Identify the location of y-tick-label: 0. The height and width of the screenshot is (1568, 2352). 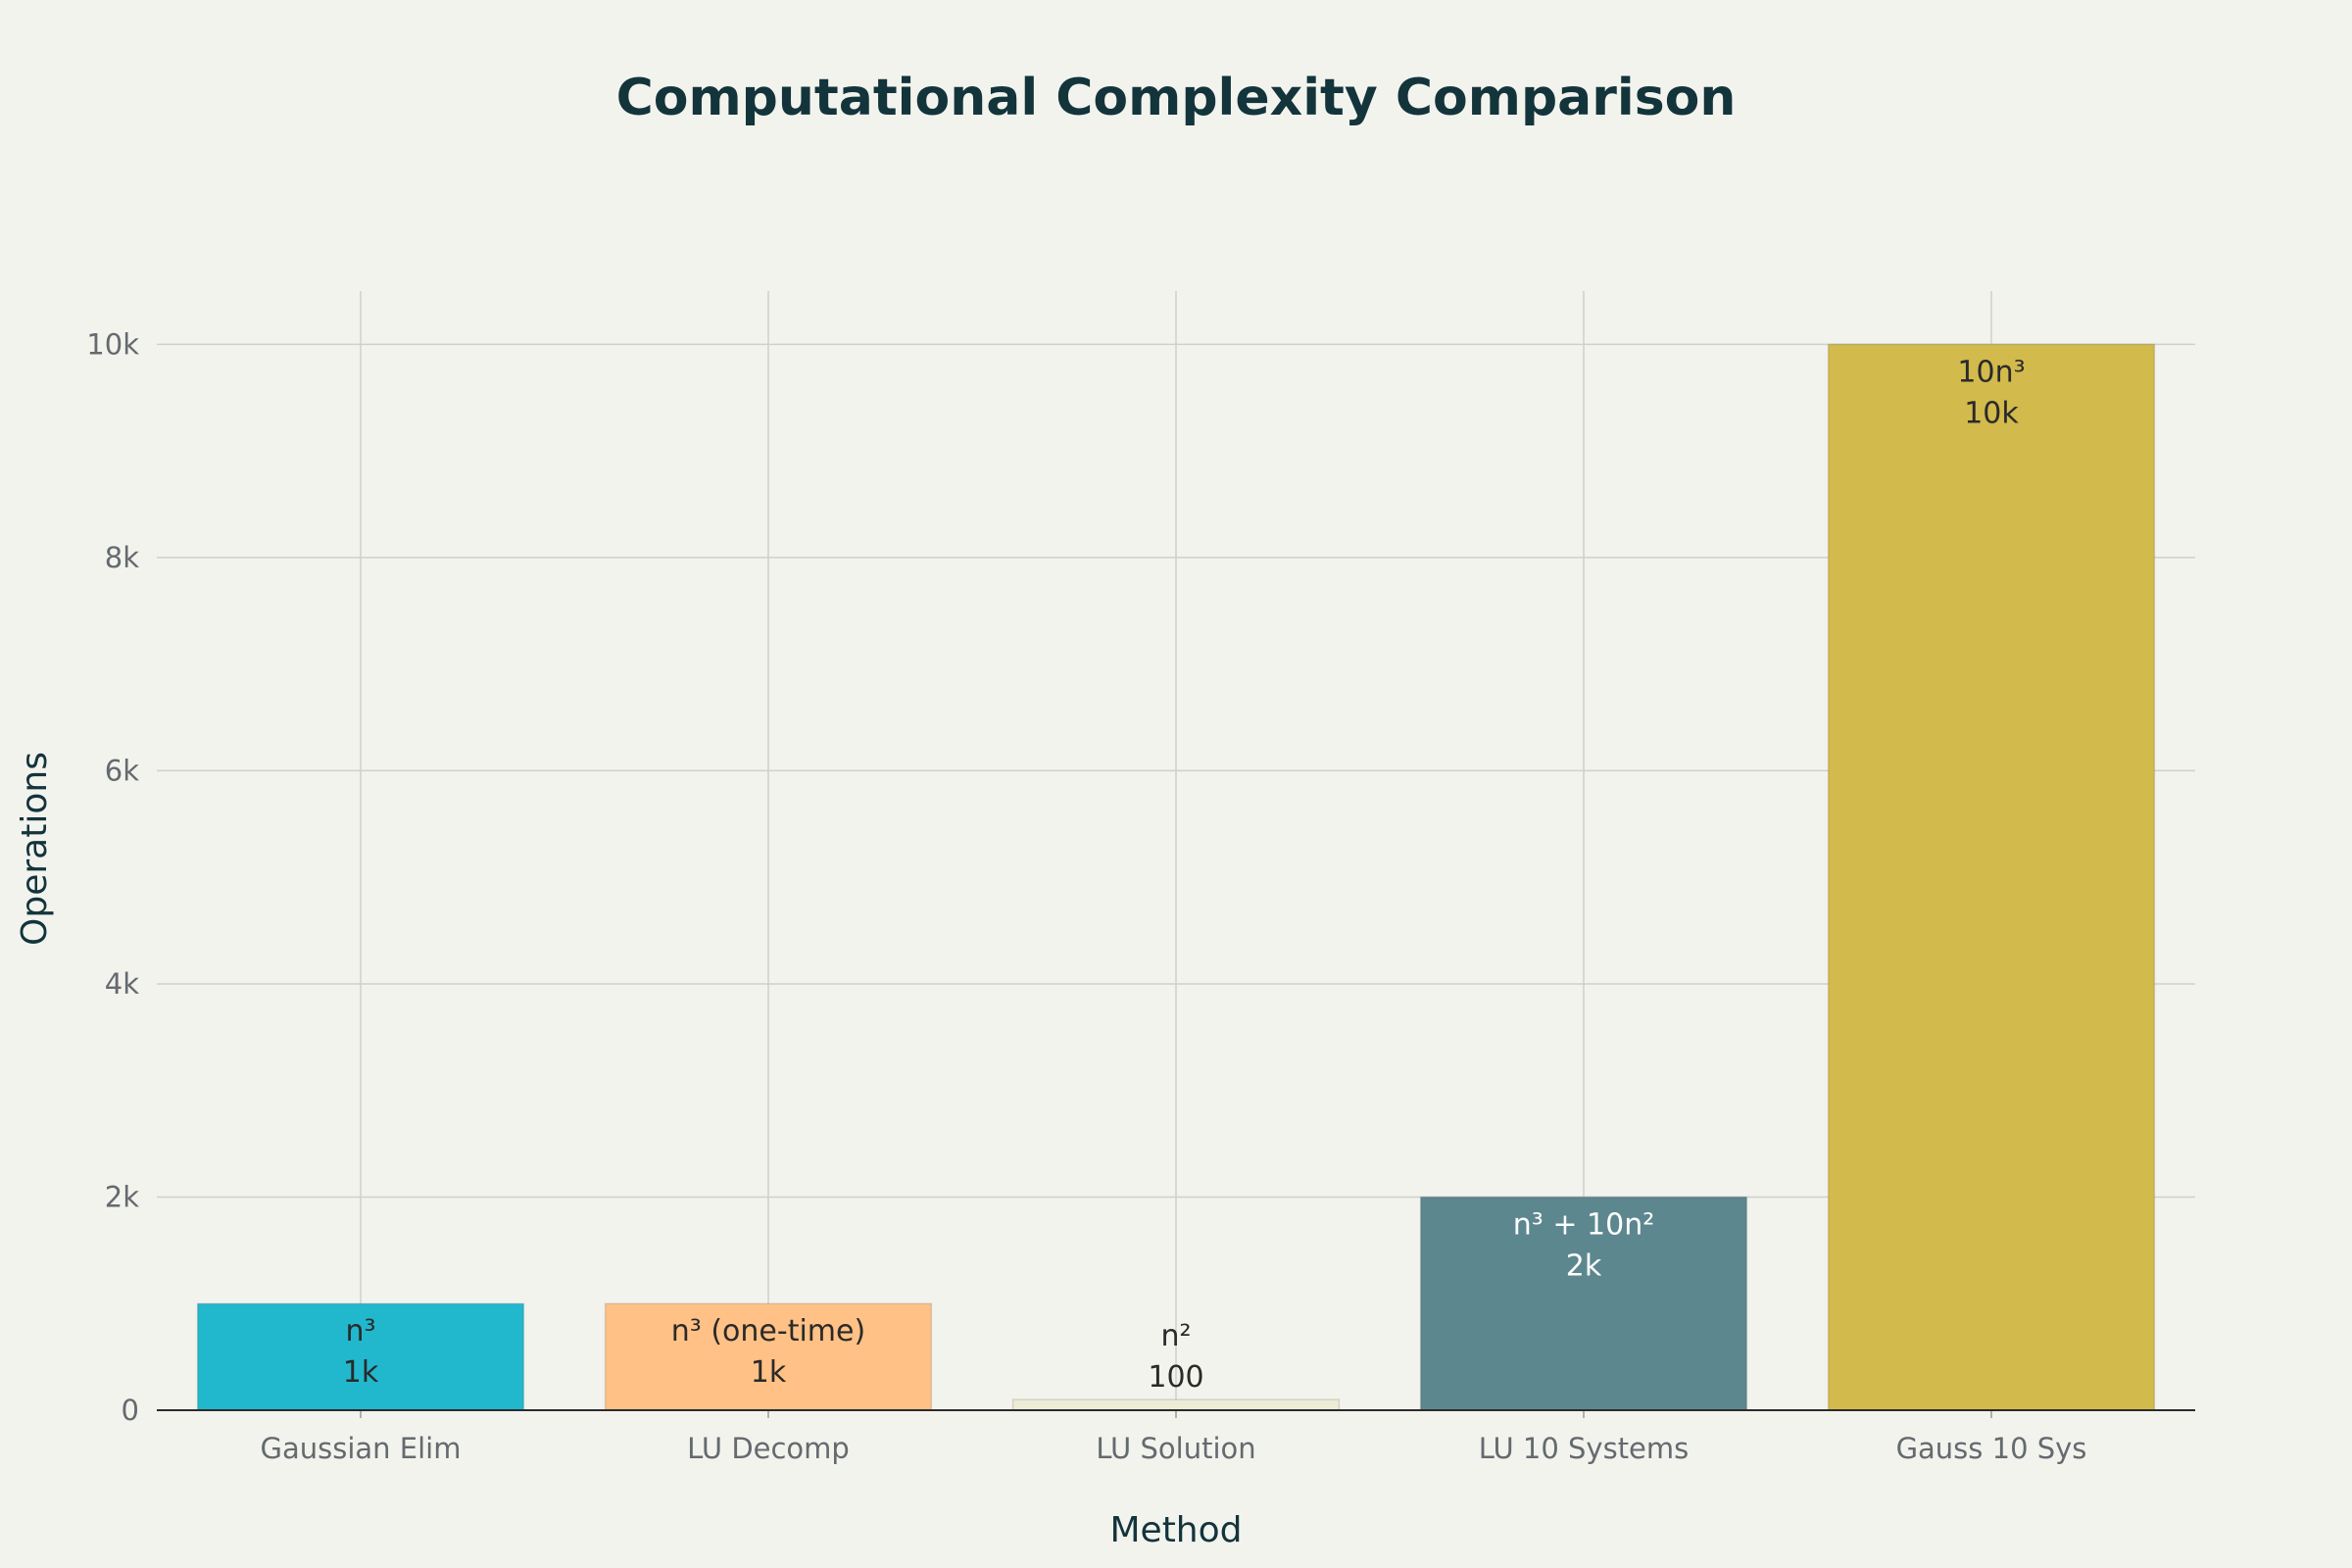
(130, 1410).